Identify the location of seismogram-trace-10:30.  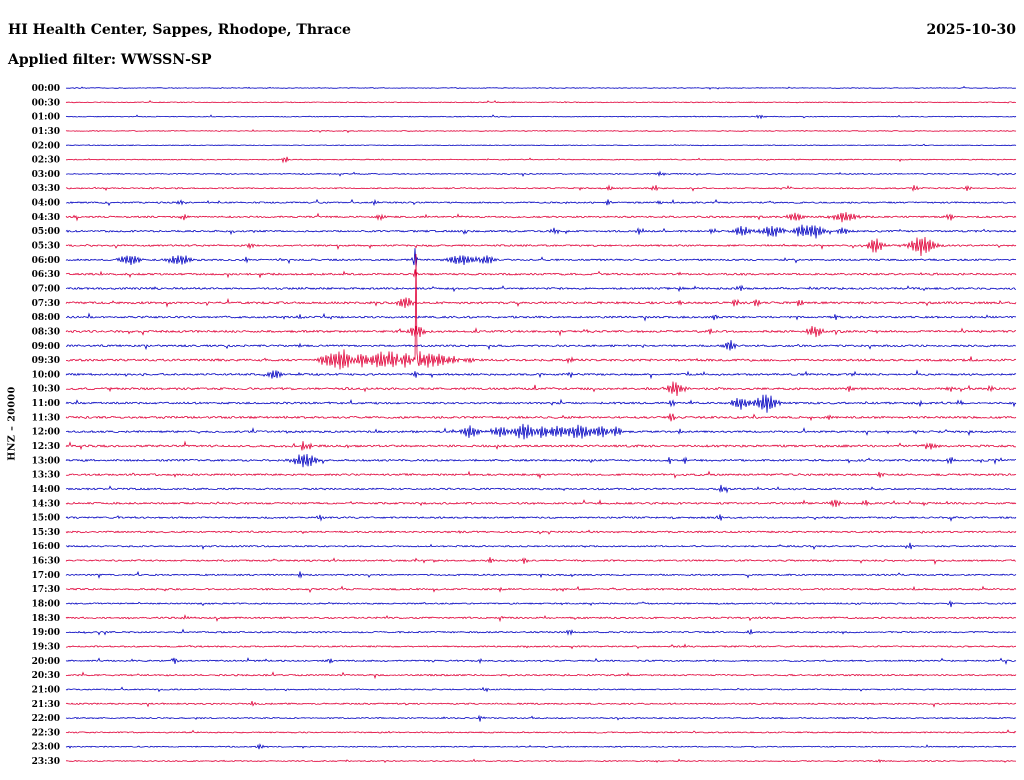
(541, 389).